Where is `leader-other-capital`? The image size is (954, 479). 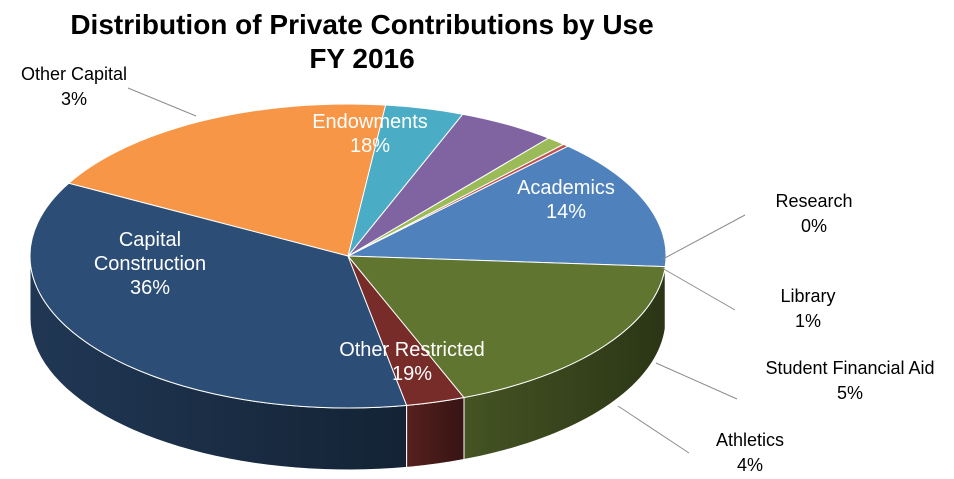 leader-other-capital is located at coordinates (162, 102).